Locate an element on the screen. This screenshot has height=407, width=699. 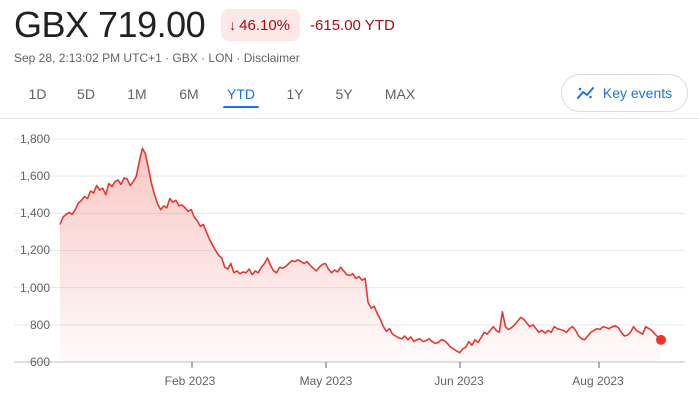
key-events-button: Key events is located at coordinates (624, 93).